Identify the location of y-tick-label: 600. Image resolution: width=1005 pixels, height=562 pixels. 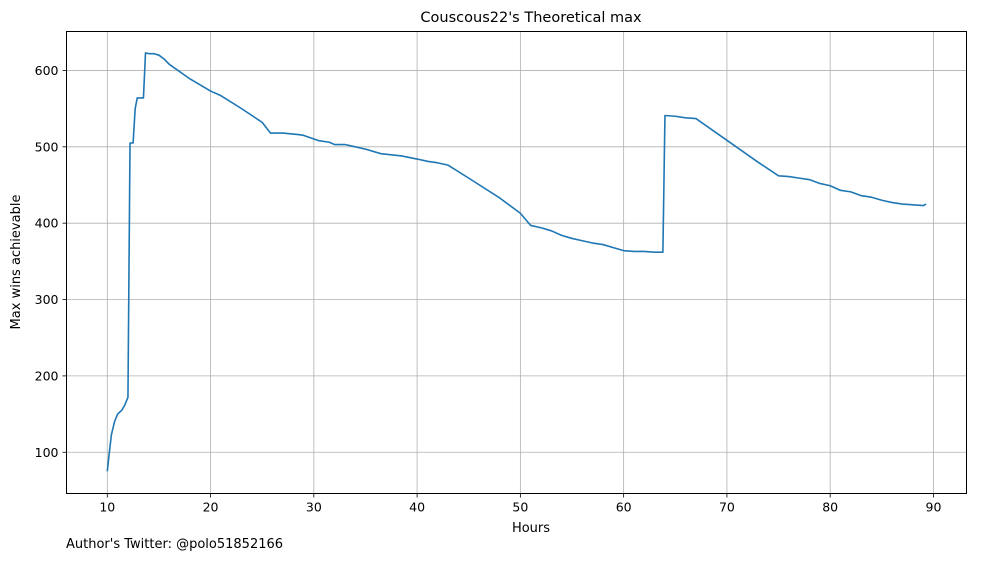
(47, 70).